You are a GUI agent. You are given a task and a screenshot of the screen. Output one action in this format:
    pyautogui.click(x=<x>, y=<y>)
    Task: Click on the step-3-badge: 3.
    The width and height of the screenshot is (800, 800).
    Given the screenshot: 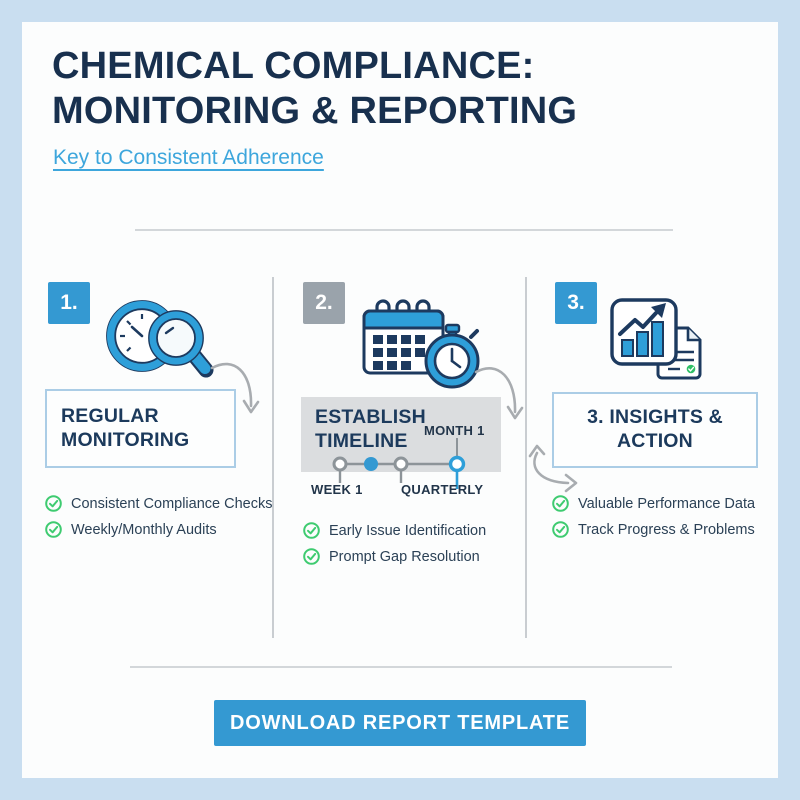 What is the action you would take?
    pyautogui.click(x=576, y=303)
    